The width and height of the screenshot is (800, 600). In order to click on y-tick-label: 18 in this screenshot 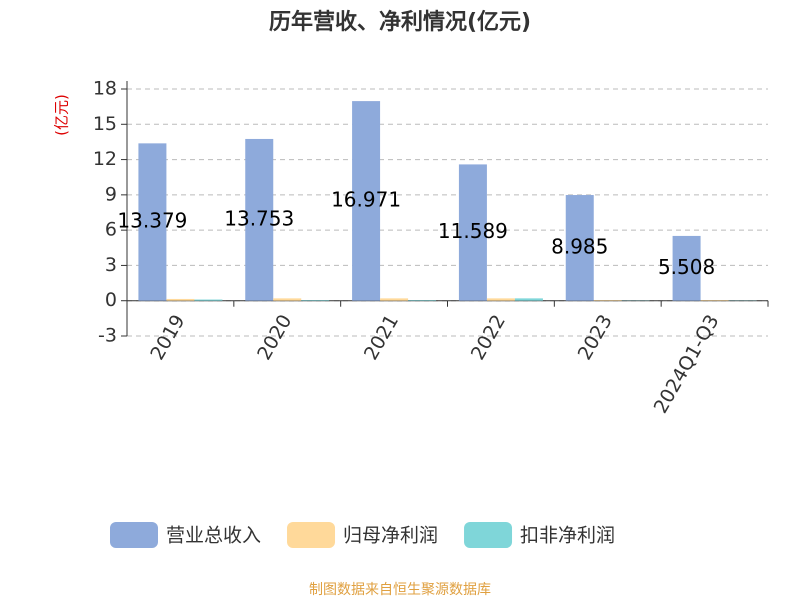, I will do `click(105, 89)`.